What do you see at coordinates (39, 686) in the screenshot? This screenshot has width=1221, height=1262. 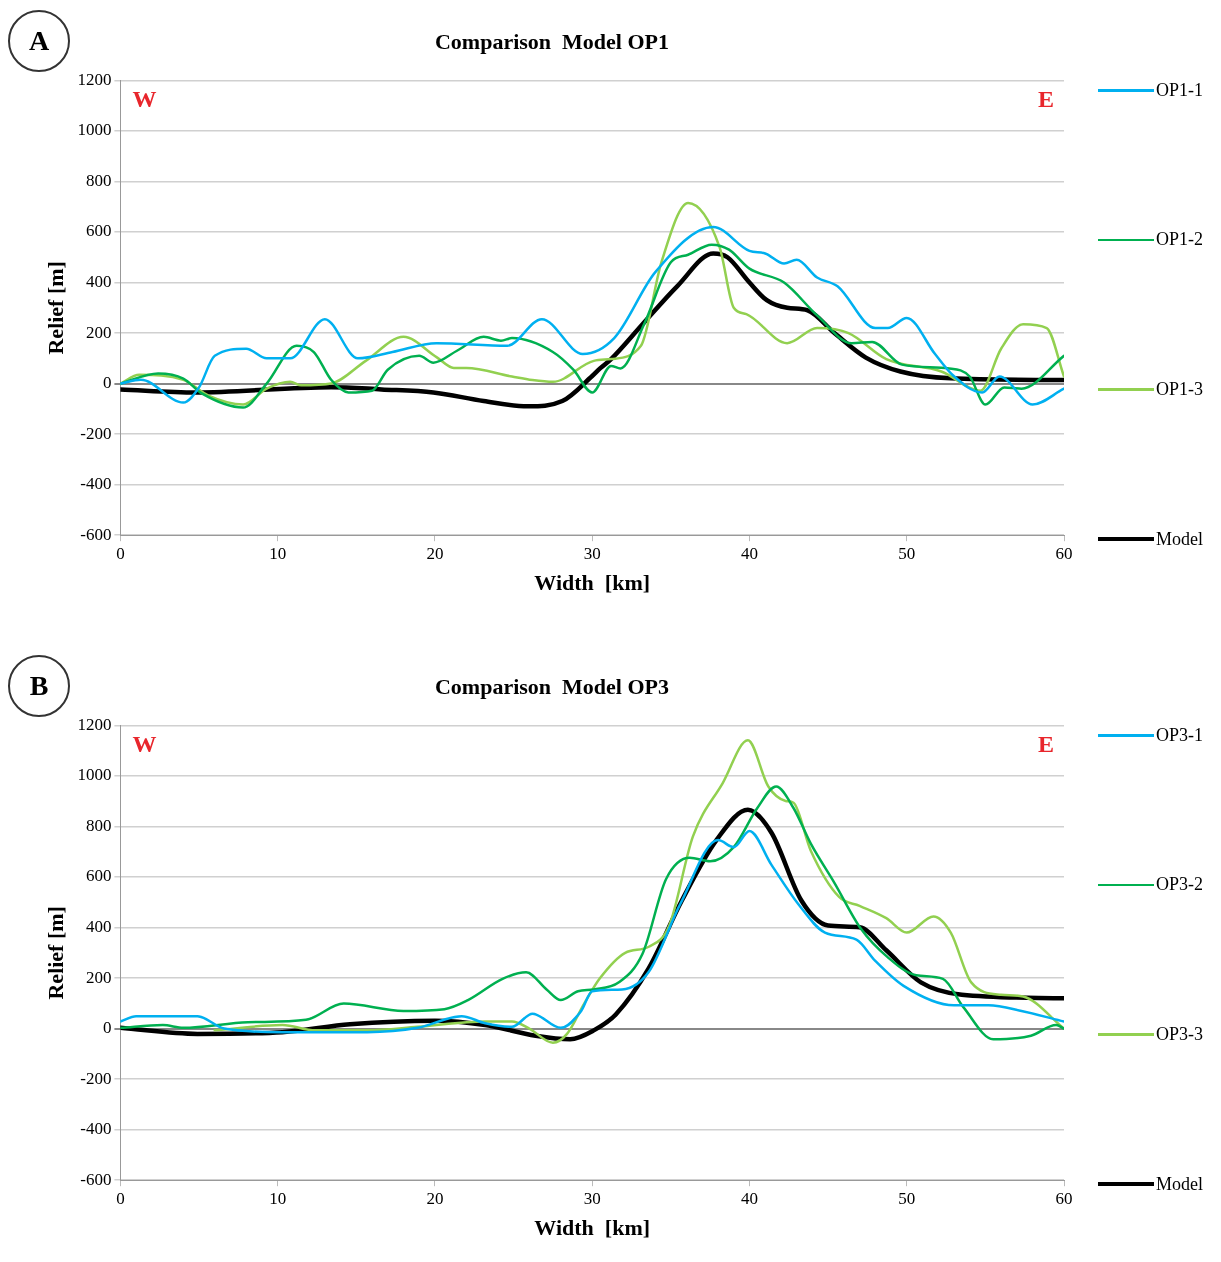 I see `circle-label: B` at bounding box center [39, 686].